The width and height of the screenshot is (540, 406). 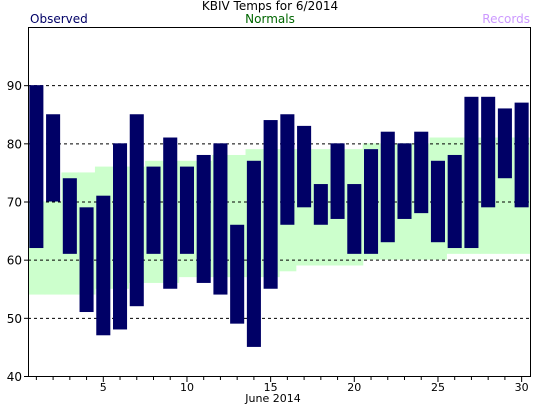 I want to click on x-axis-label: June 2014, so click(x=272, y=398).